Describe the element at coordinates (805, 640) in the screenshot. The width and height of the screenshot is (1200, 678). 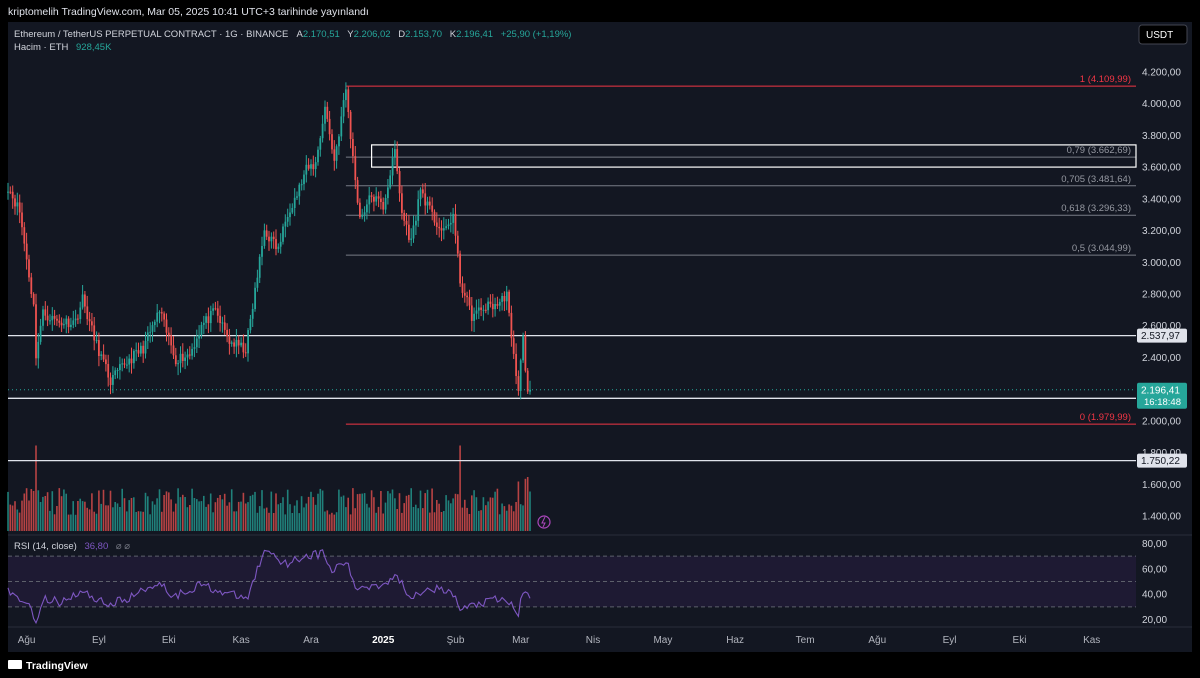
I see `time-tick-label: Tem` at that location.